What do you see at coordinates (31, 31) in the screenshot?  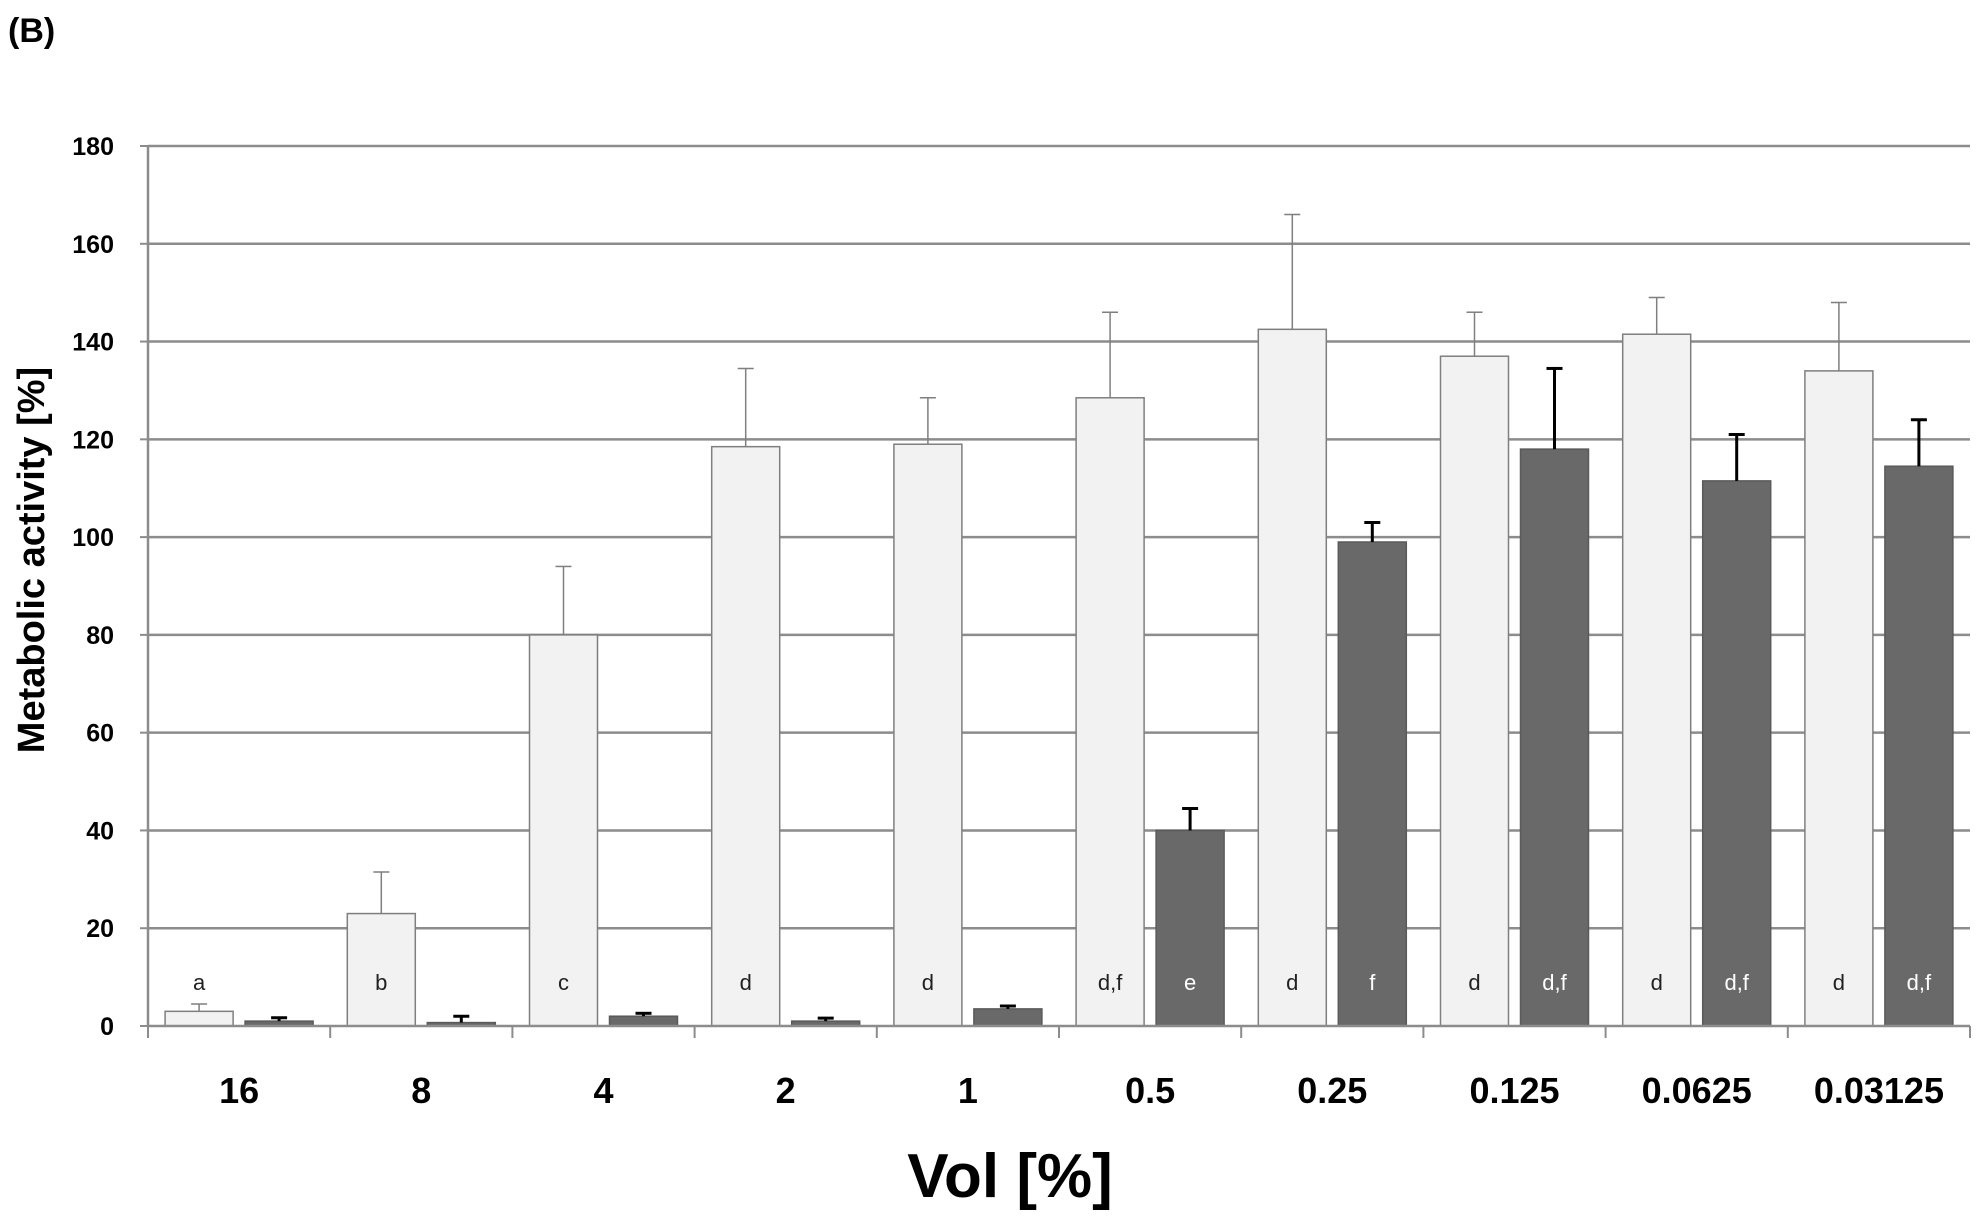 I see `panel-label: (B)` at bounding box center [31, 31].